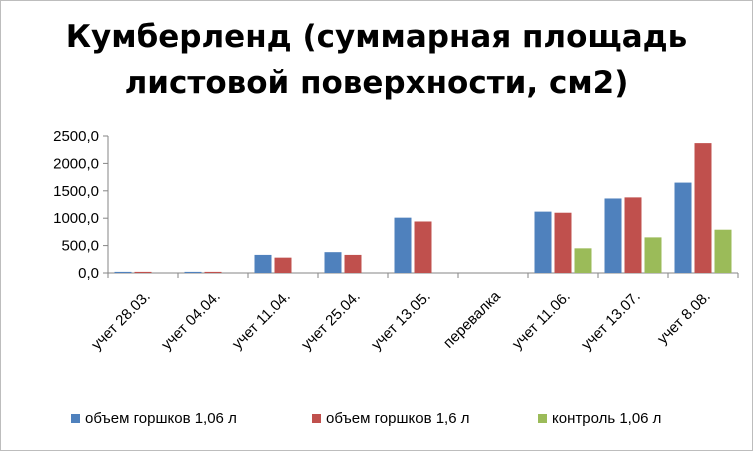 Image resolution: width=753 pixels, height=451 pixels. What do you see at coordinates (331, 321) in the screenshot?
I see `x-tick-label: учет 25.04.` at bounding box center [331, 321].